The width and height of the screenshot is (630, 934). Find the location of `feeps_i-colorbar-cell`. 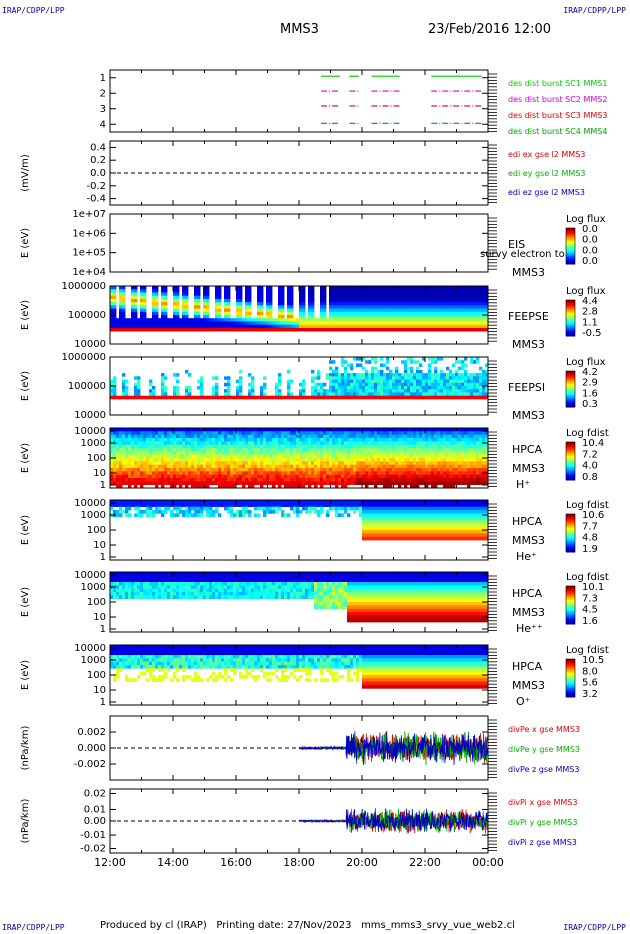

feeps_i-colorbar-cell is located at coordinates (570, 398).